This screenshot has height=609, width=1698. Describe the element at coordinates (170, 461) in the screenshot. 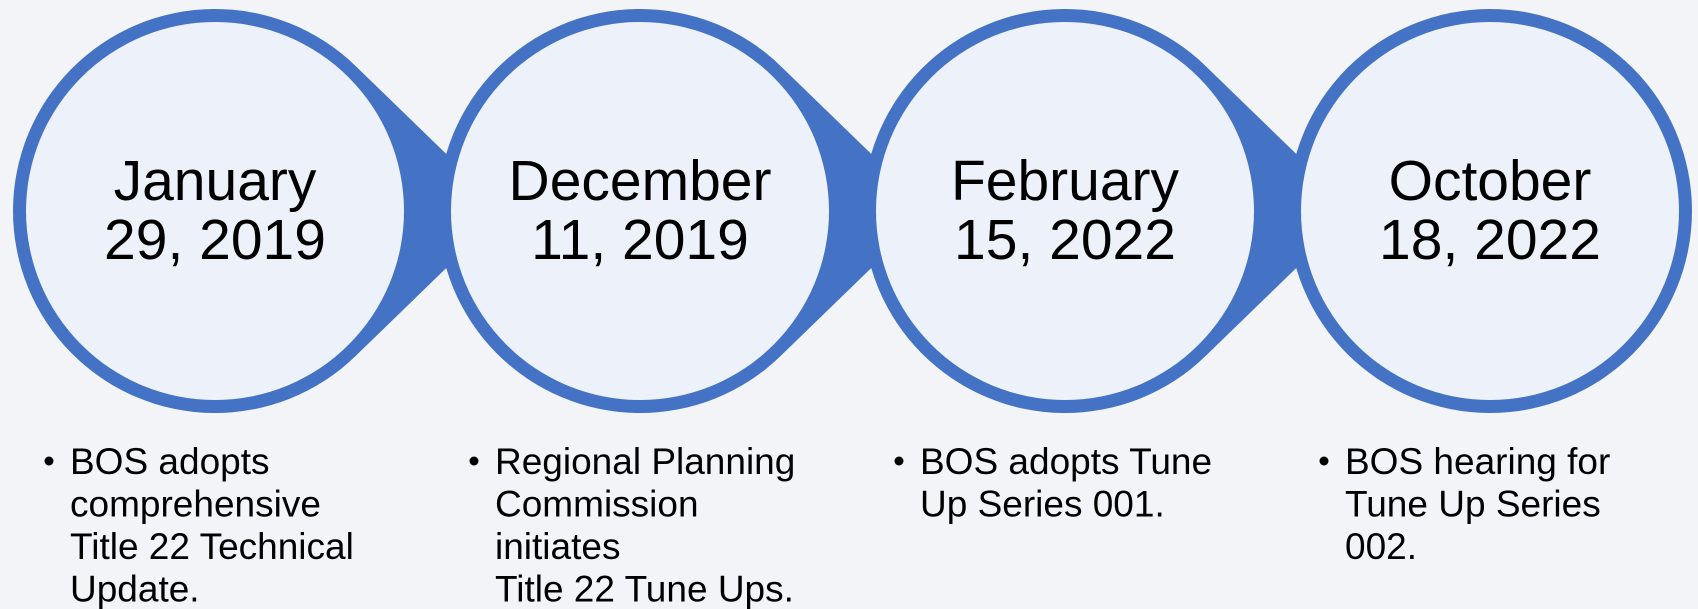

I see `note-line: BOS adopts` at that location.